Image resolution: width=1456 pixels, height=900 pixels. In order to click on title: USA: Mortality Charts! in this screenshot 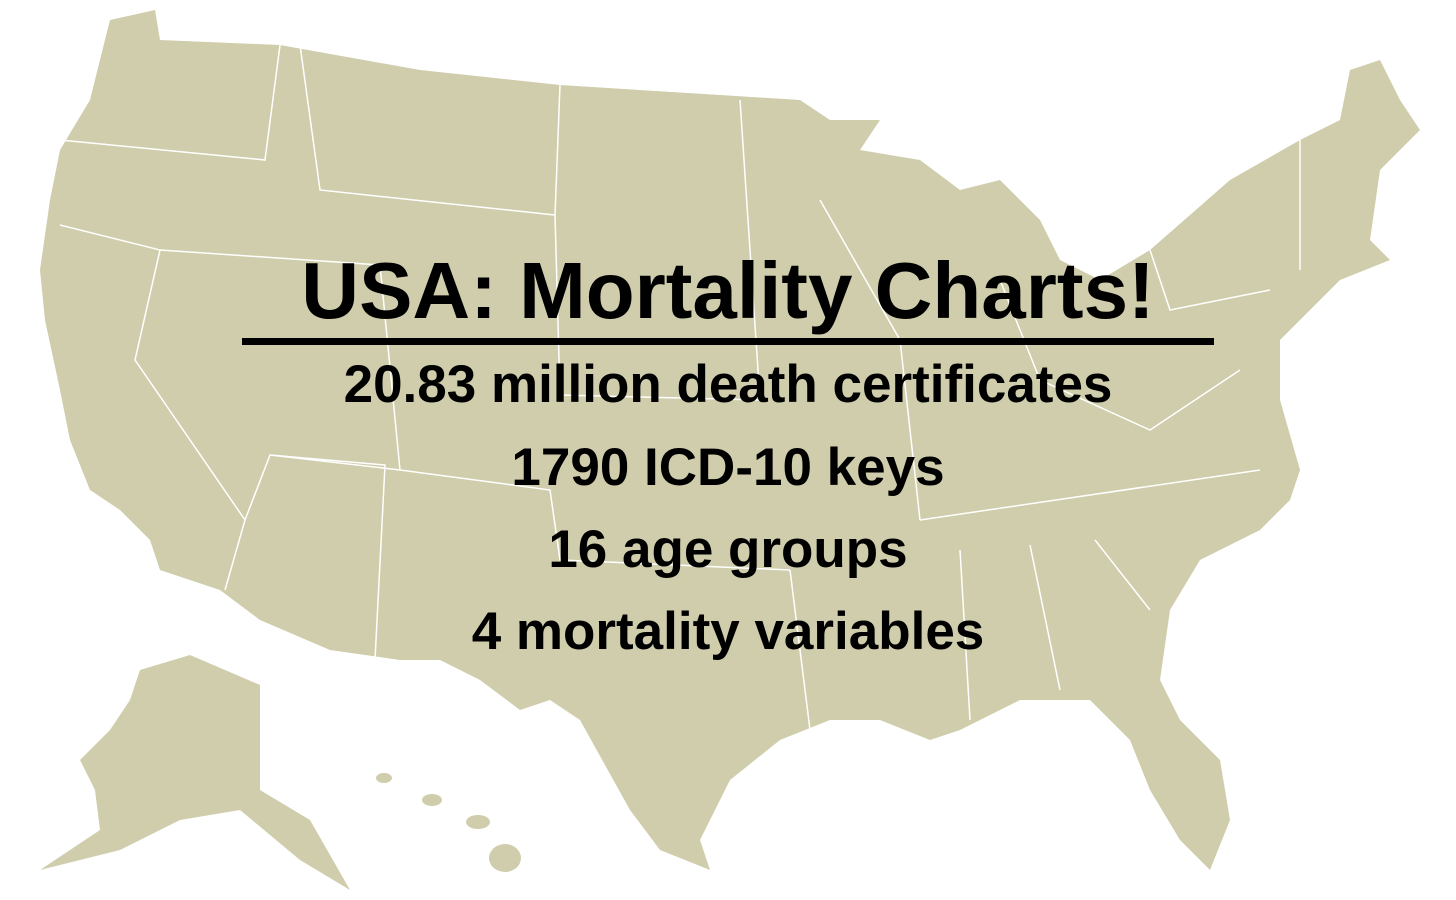, I will do `click(727, 290)`.